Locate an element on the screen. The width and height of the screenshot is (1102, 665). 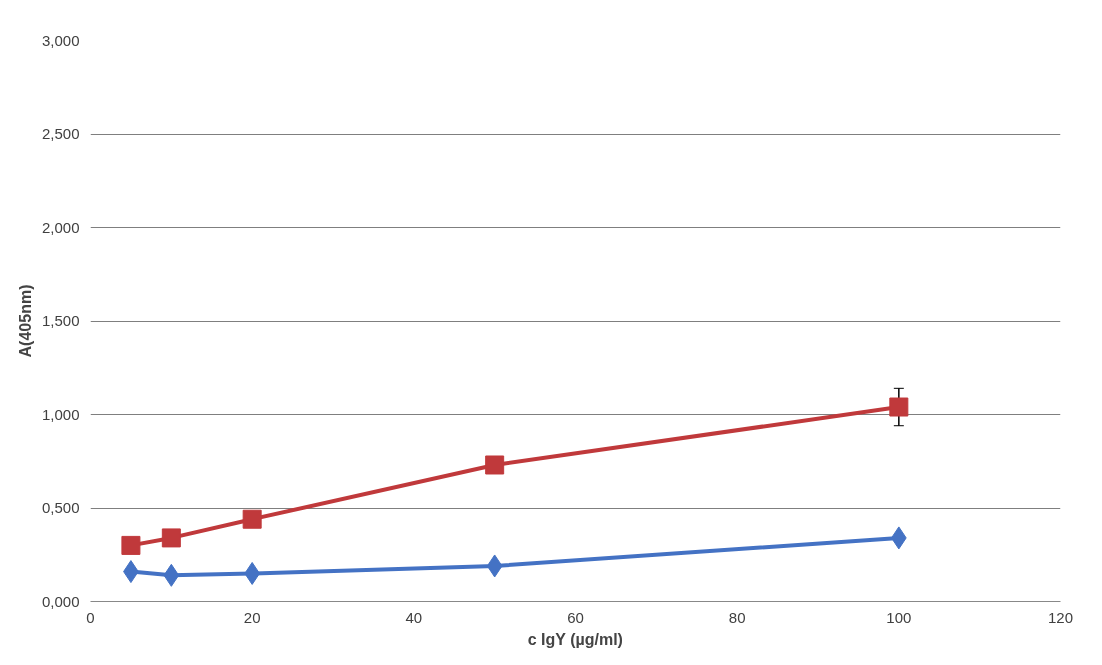
x-tick-label: 0 is located at coordinates (90, 617).